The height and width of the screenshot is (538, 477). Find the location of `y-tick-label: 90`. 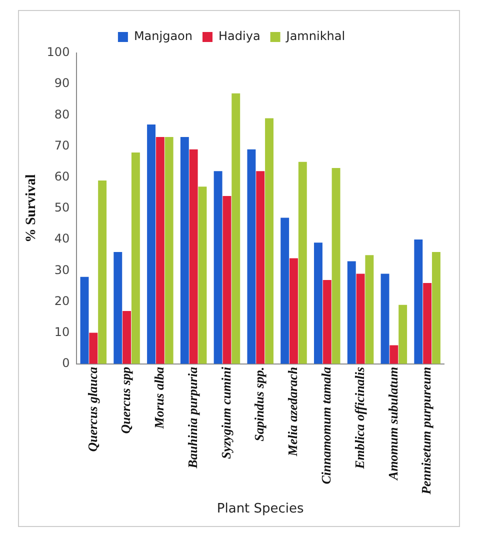

y-tick-label: 90 is located at coordinates (62, 83).